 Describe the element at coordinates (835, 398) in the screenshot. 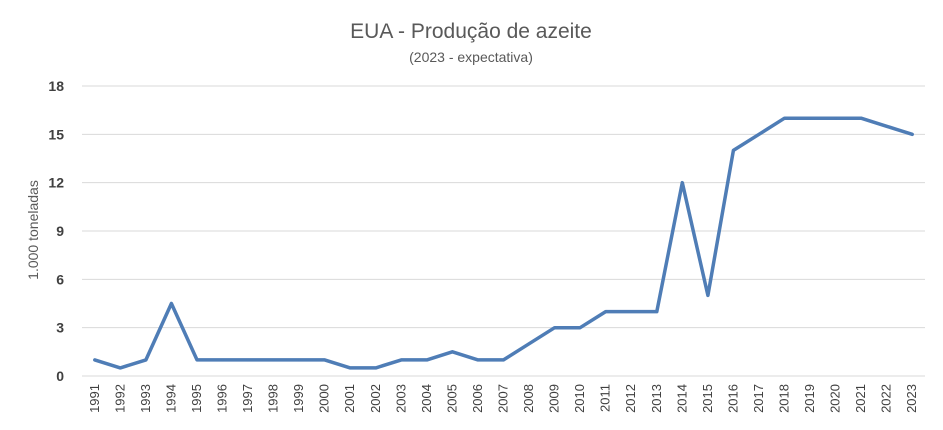

I see `x-tick-label: 2020` at that location.